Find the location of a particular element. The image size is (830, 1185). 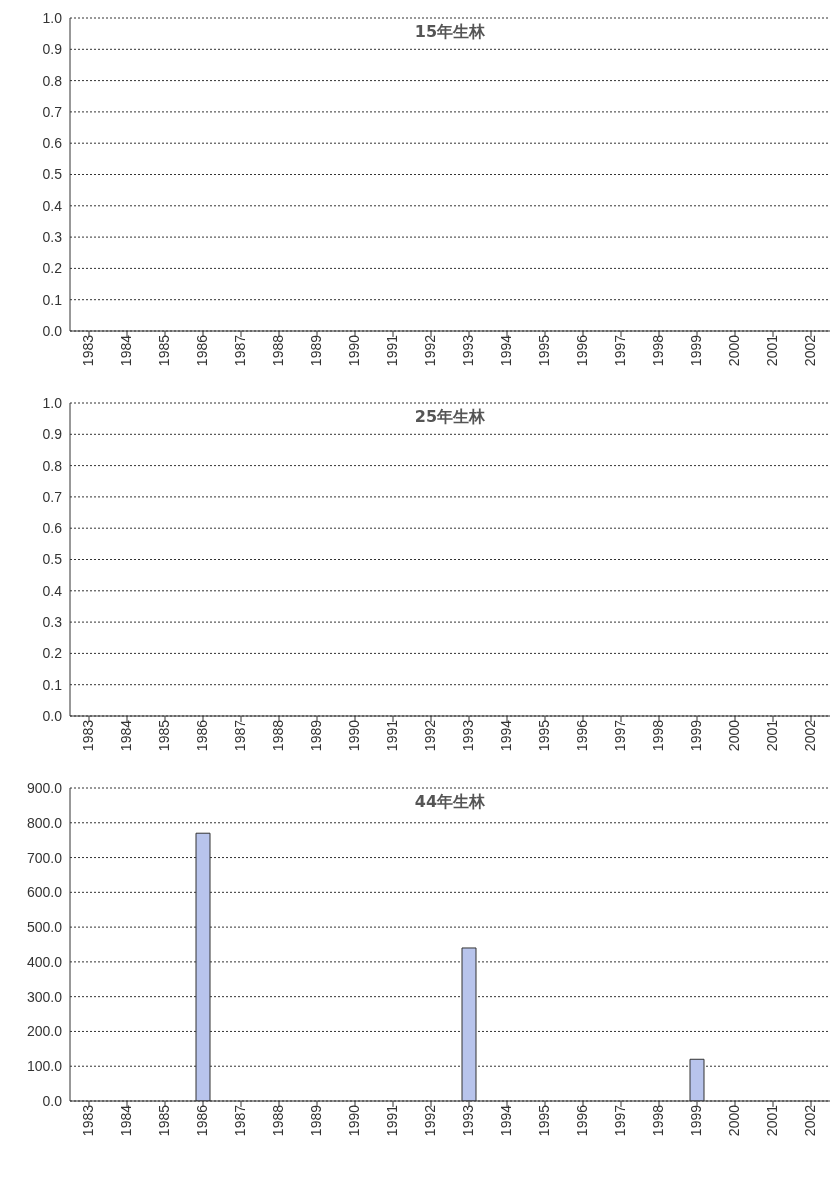

y-tick-label: 200.0 is located at coordinates (44, 1031).